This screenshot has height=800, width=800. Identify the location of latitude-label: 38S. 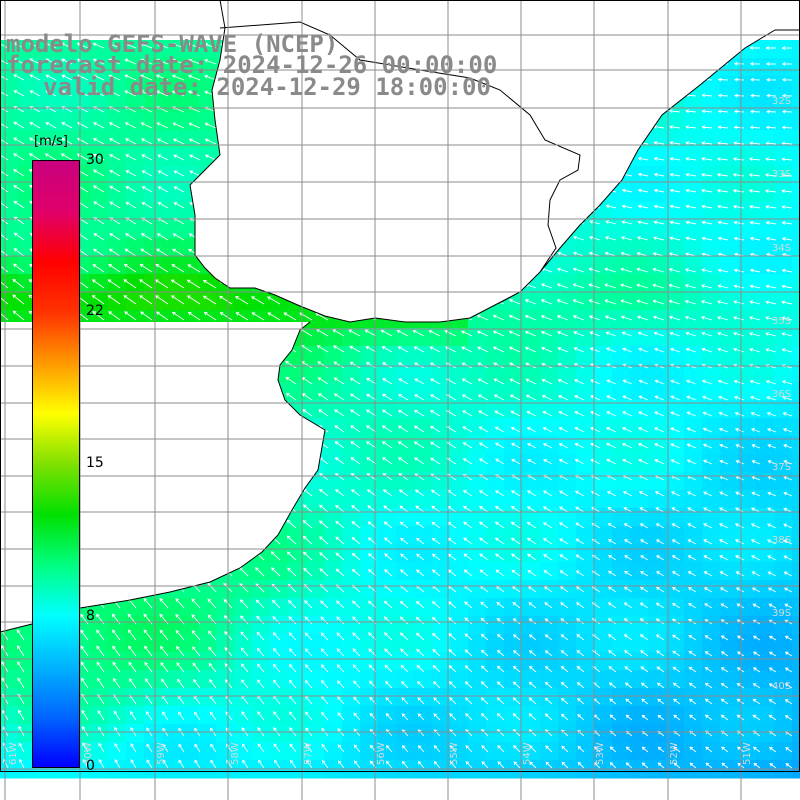
(781, 540).